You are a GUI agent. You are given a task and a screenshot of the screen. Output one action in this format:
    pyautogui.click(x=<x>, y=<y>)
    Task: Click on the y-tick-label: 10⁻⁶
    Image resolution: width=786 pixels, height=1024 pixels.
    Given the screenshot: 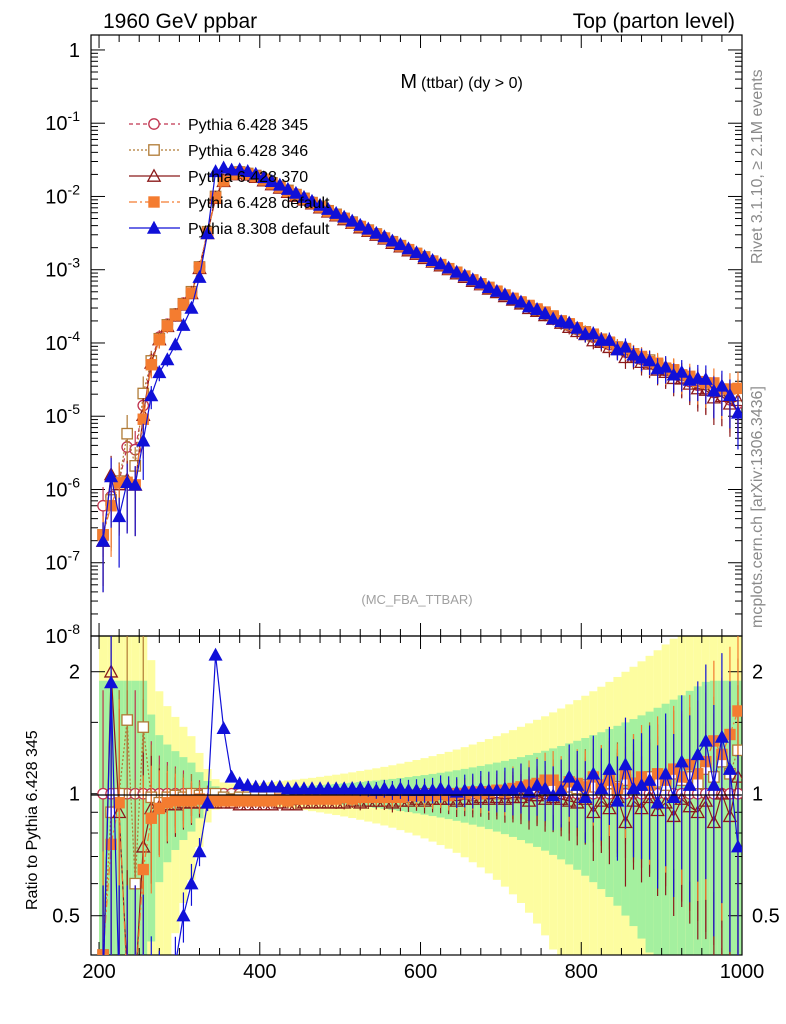 What is the action you would take?
    pyautogui.click(x=62, y=487)
    